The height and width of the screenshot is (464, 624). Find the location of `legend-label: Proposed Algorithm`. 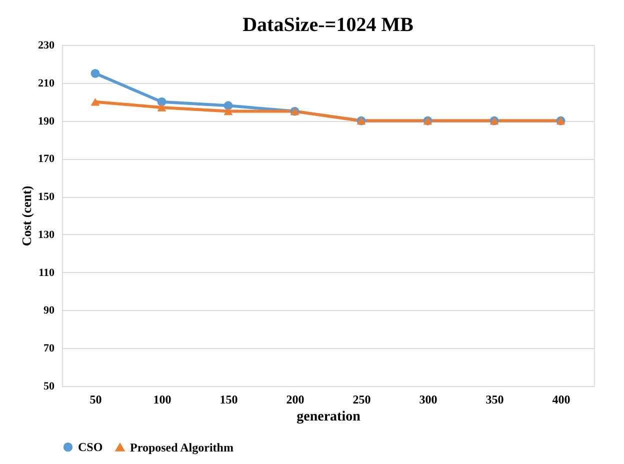

legend-label: Proposed Algorithm is located at coordinates (182, 447).